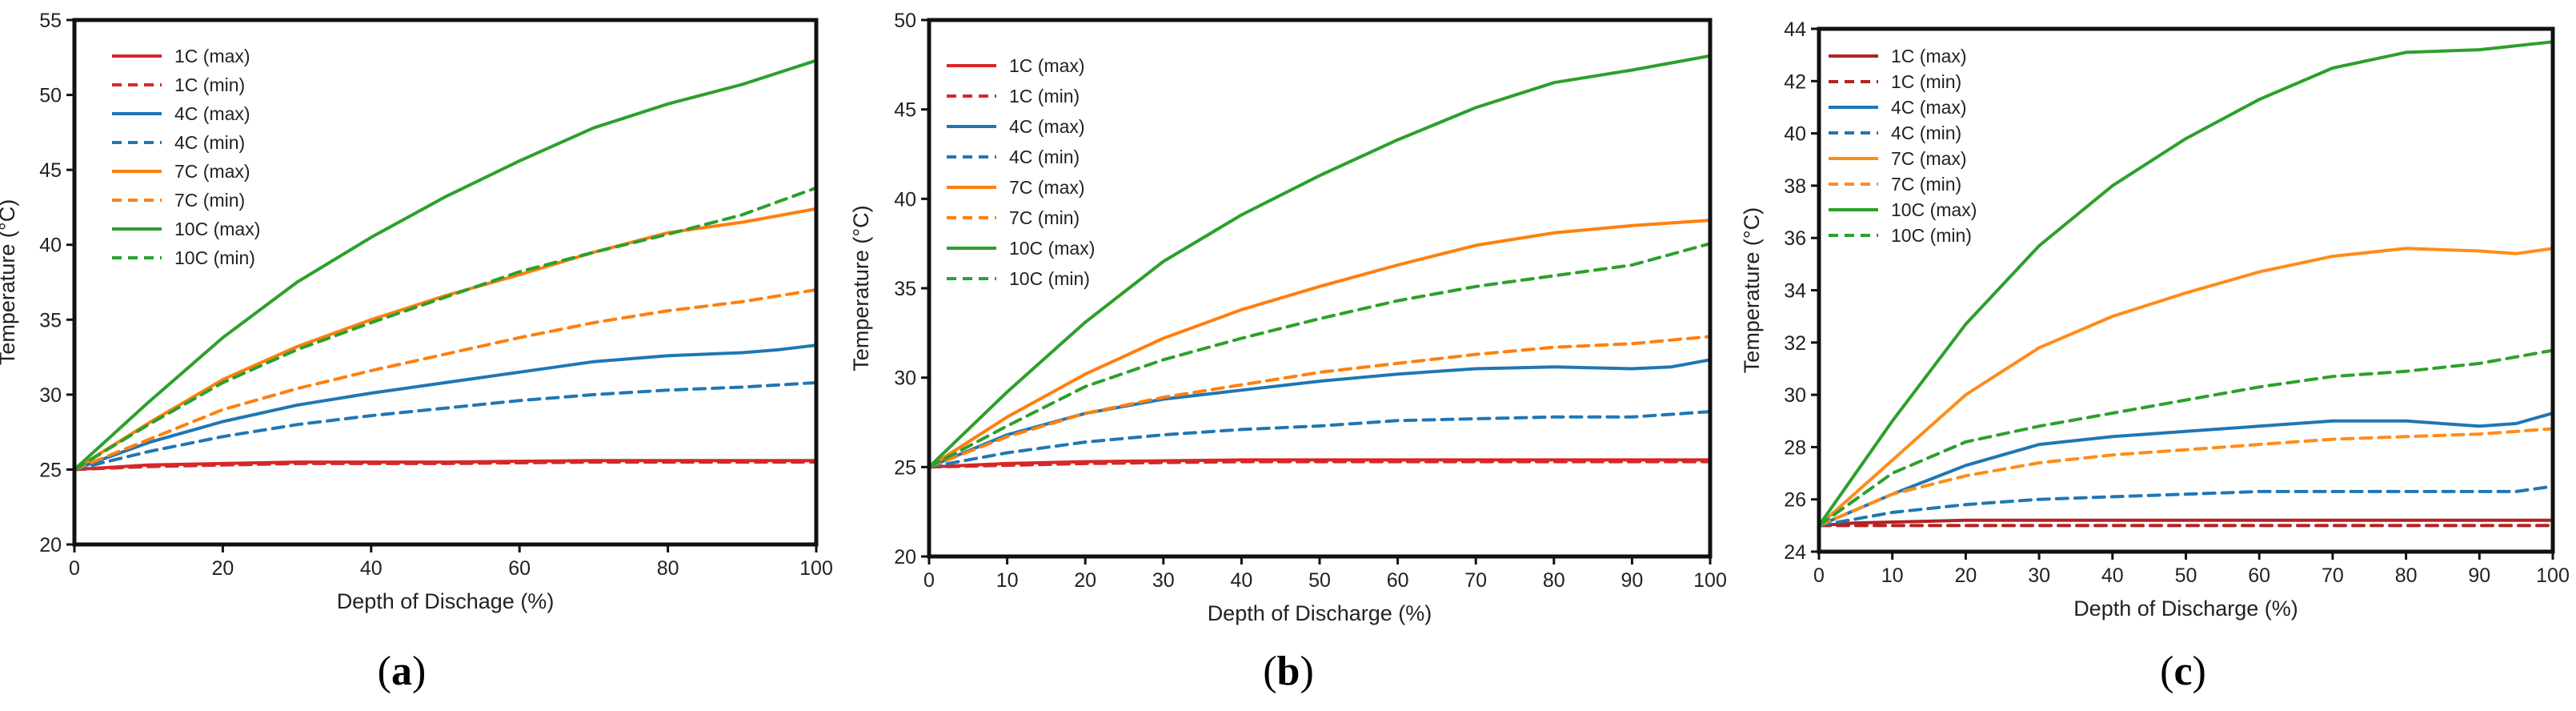 The height and width of the screenshot is (711, 2576). What do you see at coordinates (1795, 291) in the screenshot?
I see `y-tick-label: 34` at bounding box center [1795, 291].